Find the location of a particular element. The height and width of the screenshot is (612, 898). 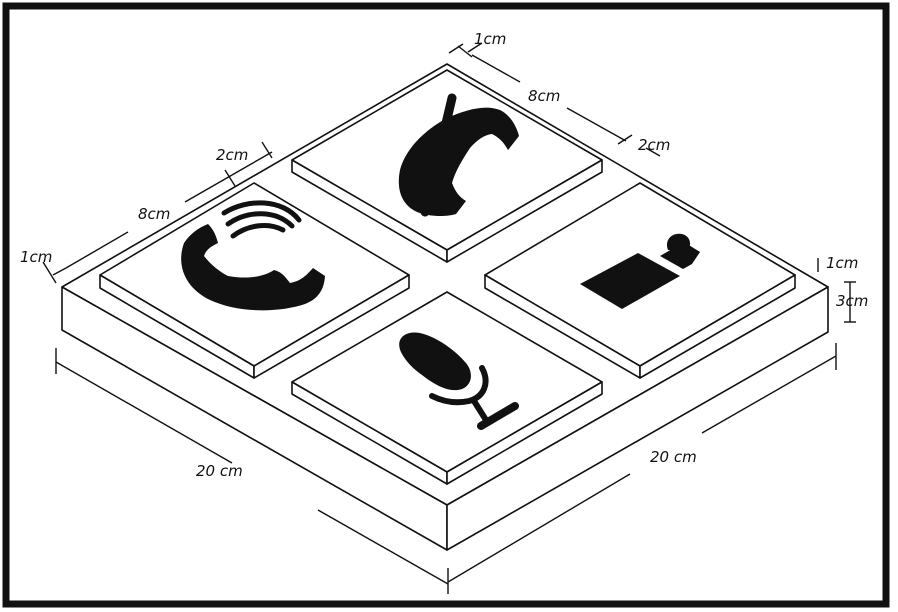

button-video-right-side is located at coordinates (717, 326).